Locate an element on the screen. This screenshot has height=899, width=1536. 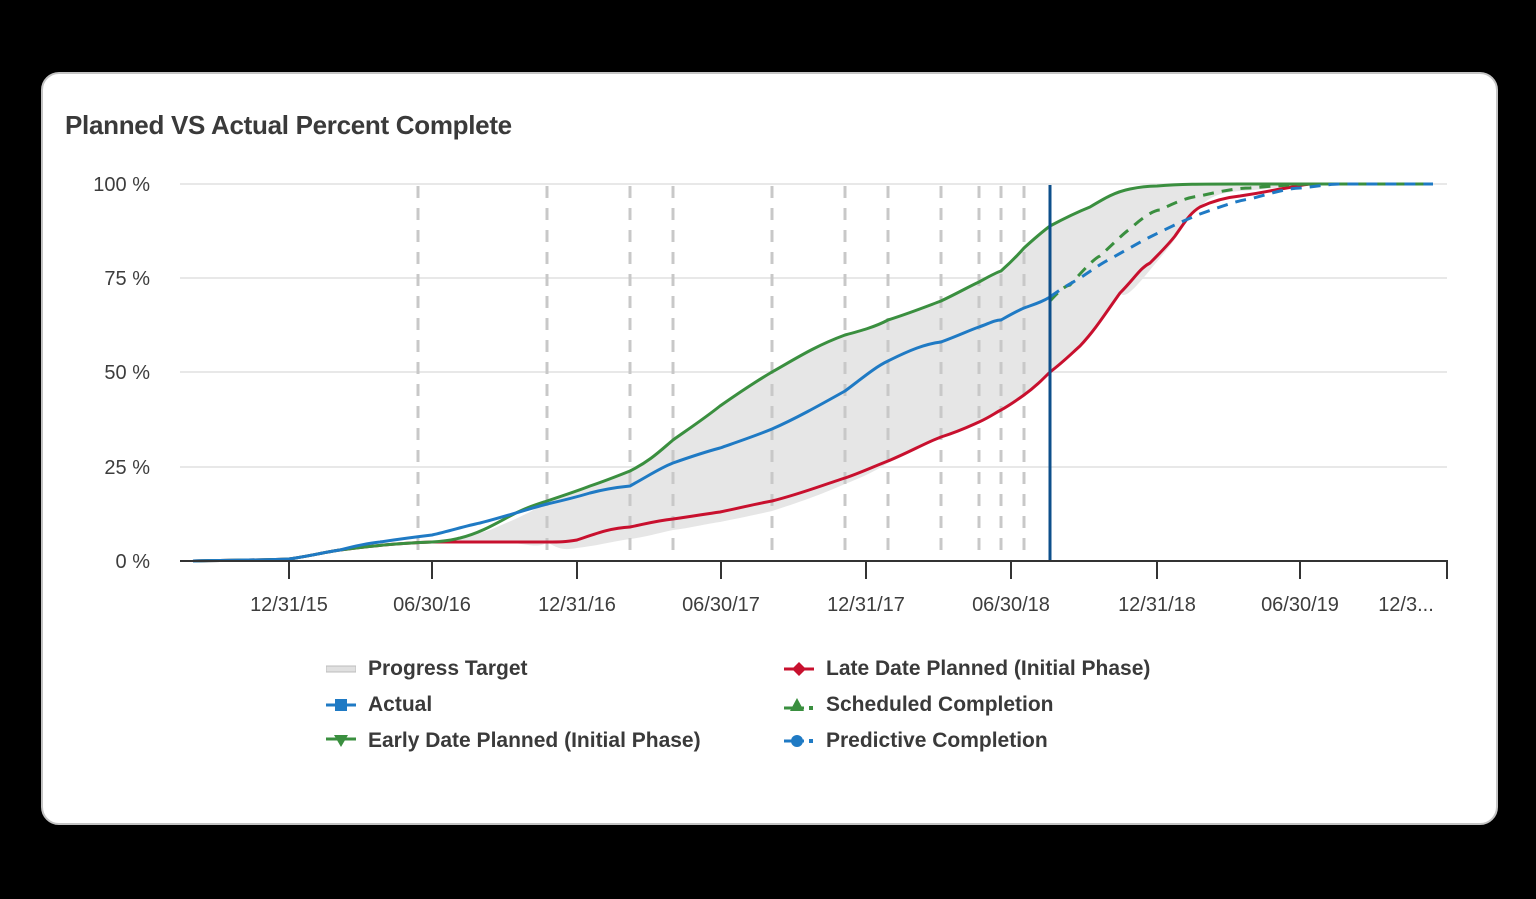
legend-item-late-date-planned: Late Date Planned (Initial Phase) is located at coordinates (967, 669).